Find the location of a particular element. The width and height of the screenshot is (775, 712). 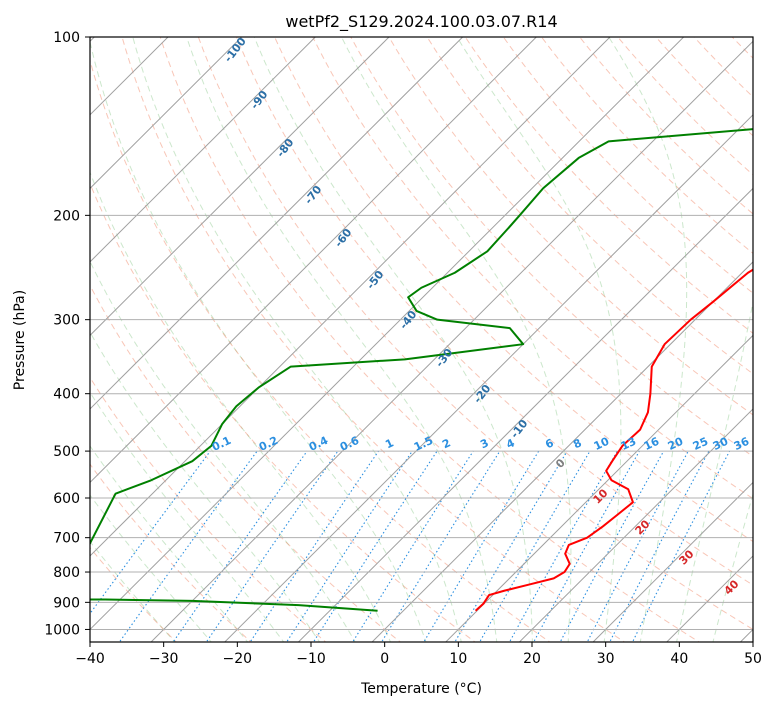

y-tick-label: 700 is located at coordinates (66, 539).